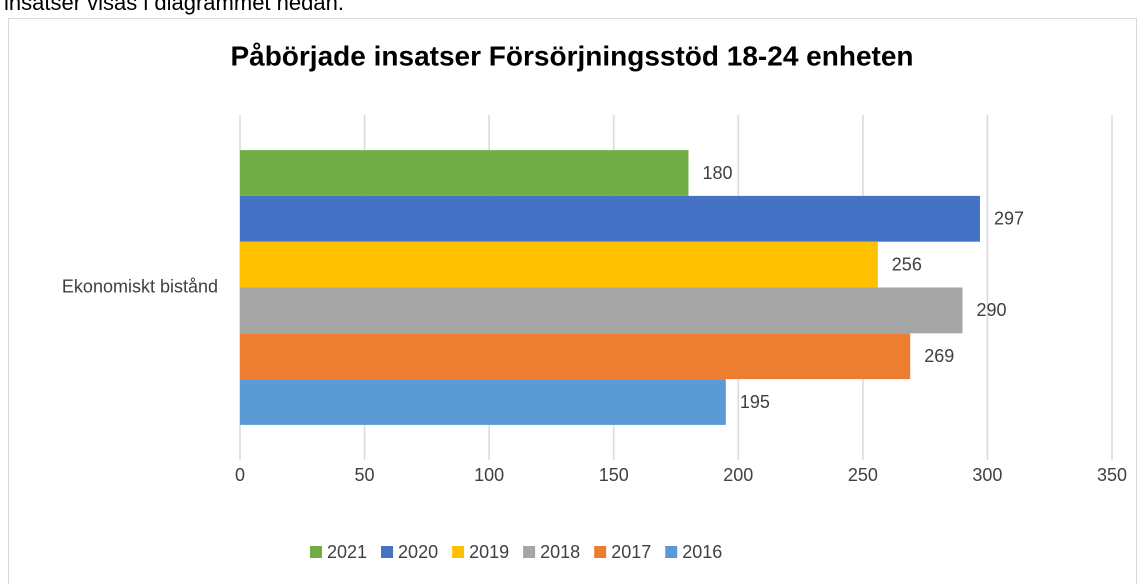  What do you see at coordinates (365, 475) in the screenshot?
I see `x-tick-label: 50` at bounding box center [365, 475].